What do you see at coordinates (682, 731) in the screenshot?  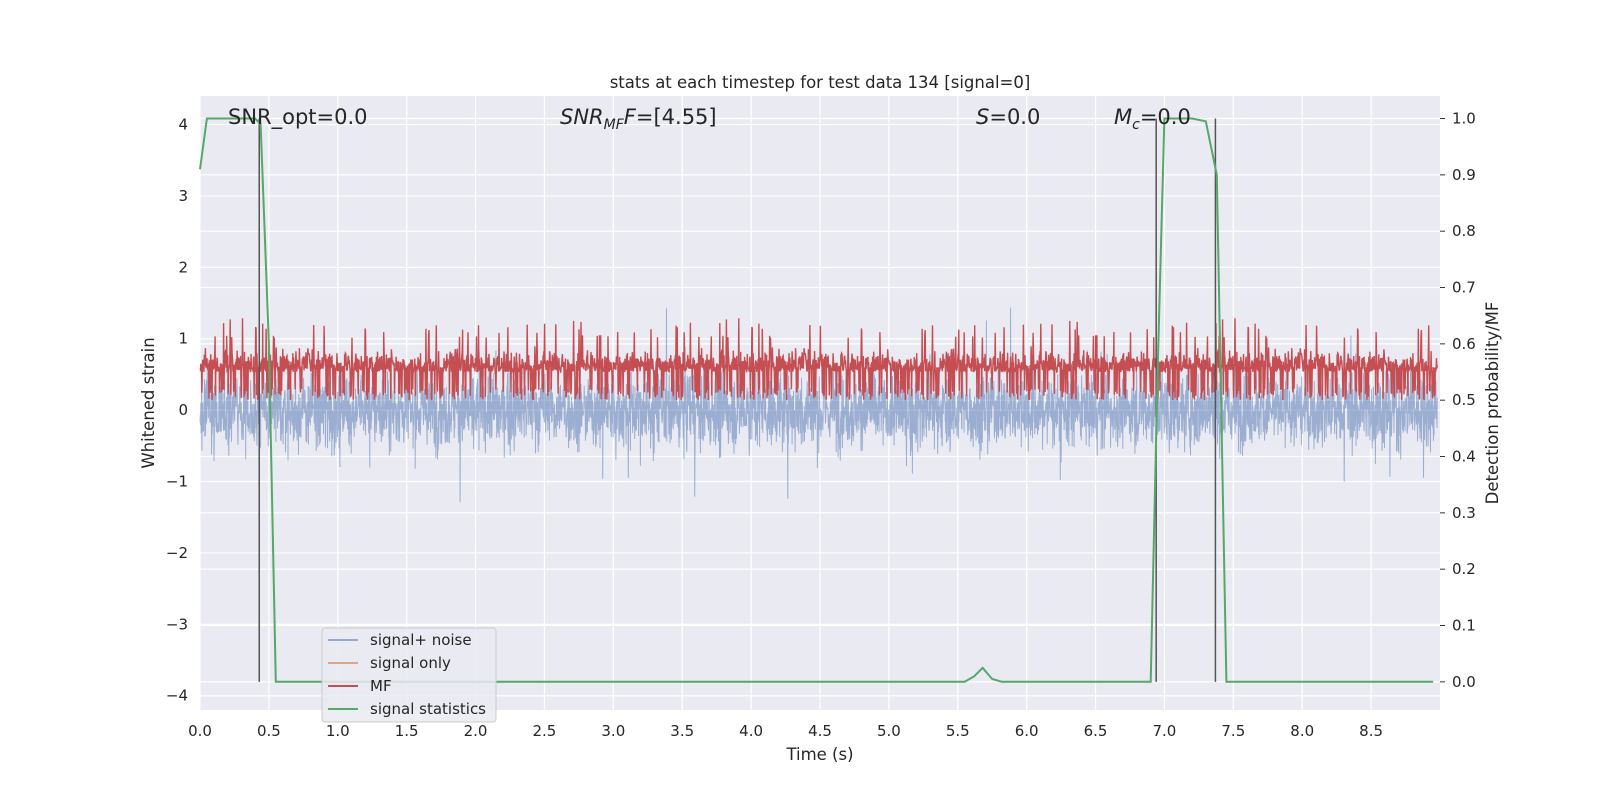 I see `x-tick-label: 3.5` at bounding box center [682, 731].